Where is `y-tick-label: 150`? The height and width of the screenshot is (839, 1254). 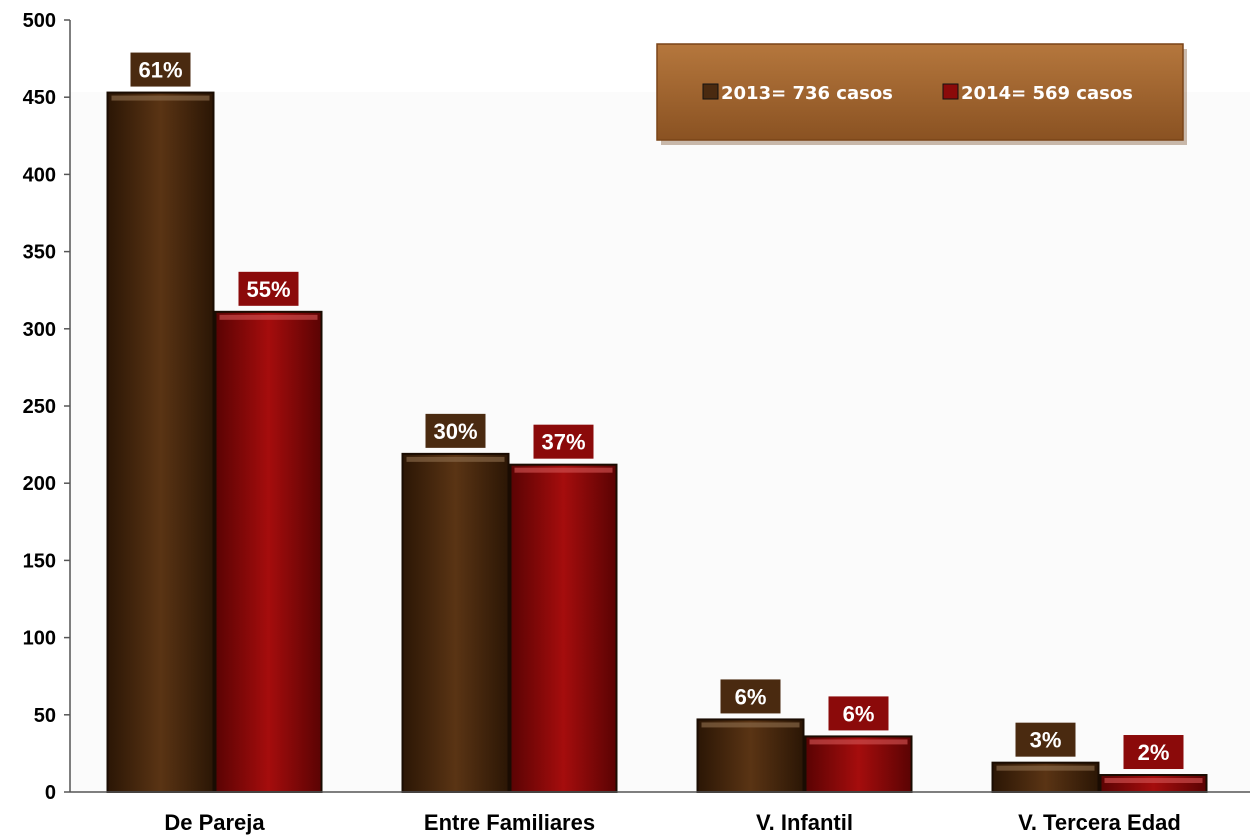 y-tick-label: 150 is located at coordinates (39, 561).